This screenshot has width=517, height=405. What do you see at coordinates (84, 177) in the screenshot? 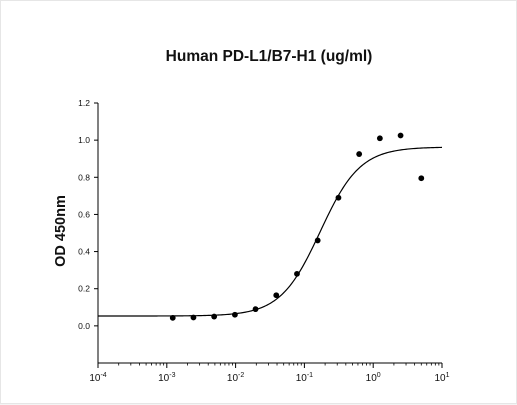
I see `y-tick-label: 0.8` at bounding box center [84, 177].